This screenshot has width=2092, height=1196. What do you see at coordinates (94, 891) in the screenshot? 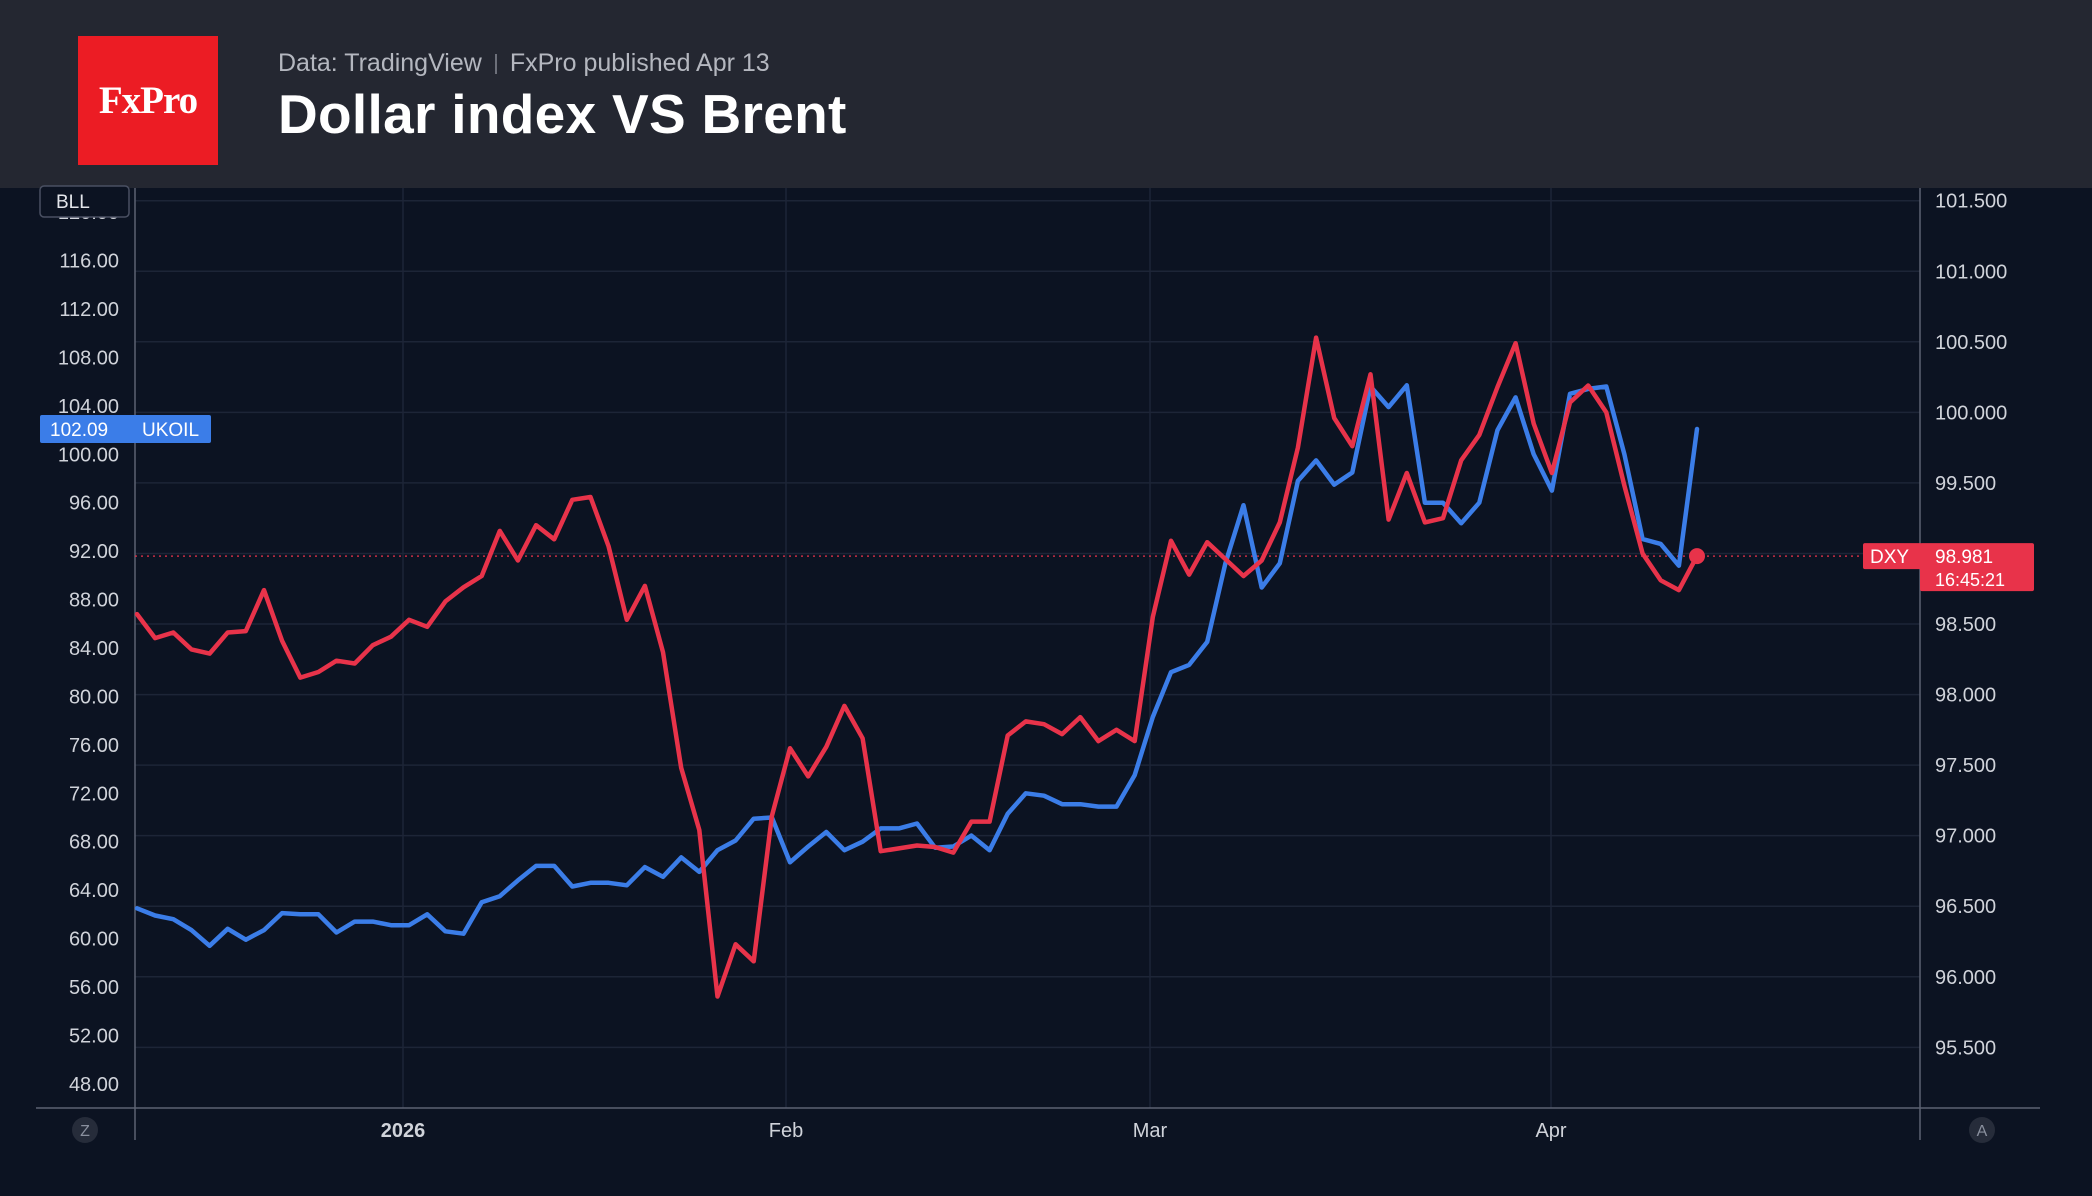
I see `left-tick-label: 64.00` at bounding box center [94, 891].